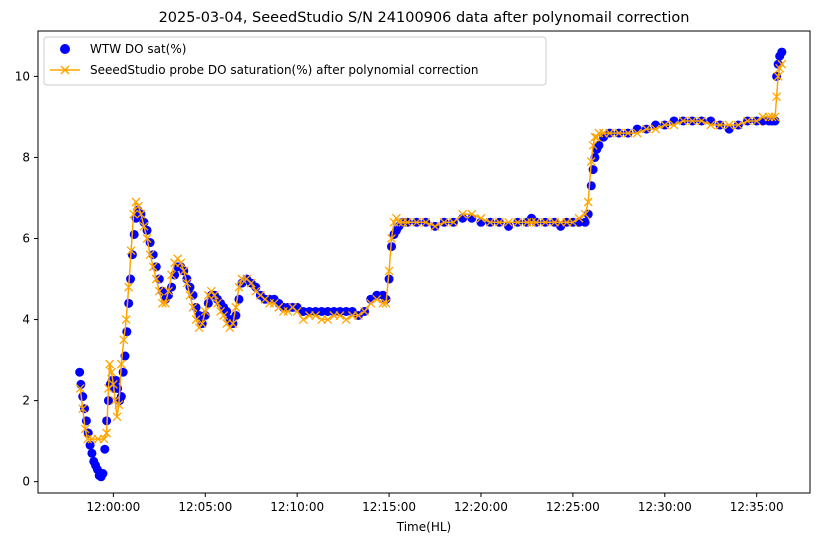  Describe the element at coordinates (113, 507) in the screenshot. I see `x-tick-label: 12:00:00` at that location.